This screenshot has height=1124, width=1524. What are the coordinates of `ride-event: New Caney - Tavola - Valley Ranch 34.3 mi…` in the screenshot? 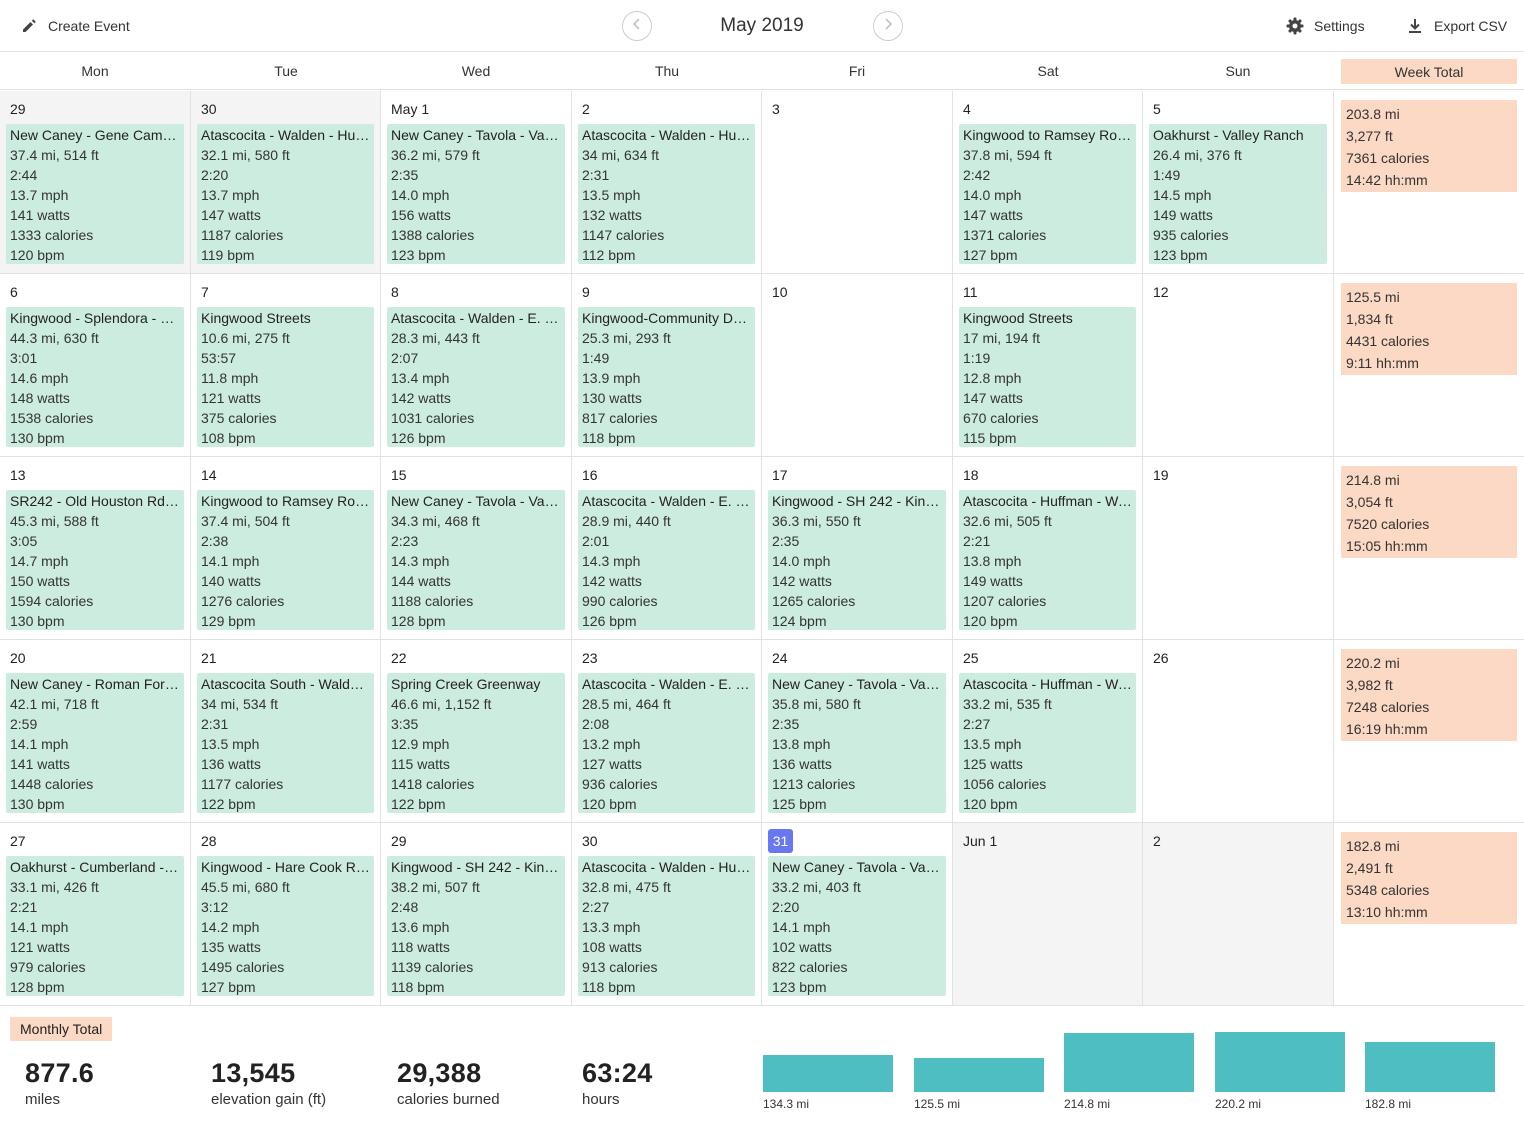 It's located at (476, 560).